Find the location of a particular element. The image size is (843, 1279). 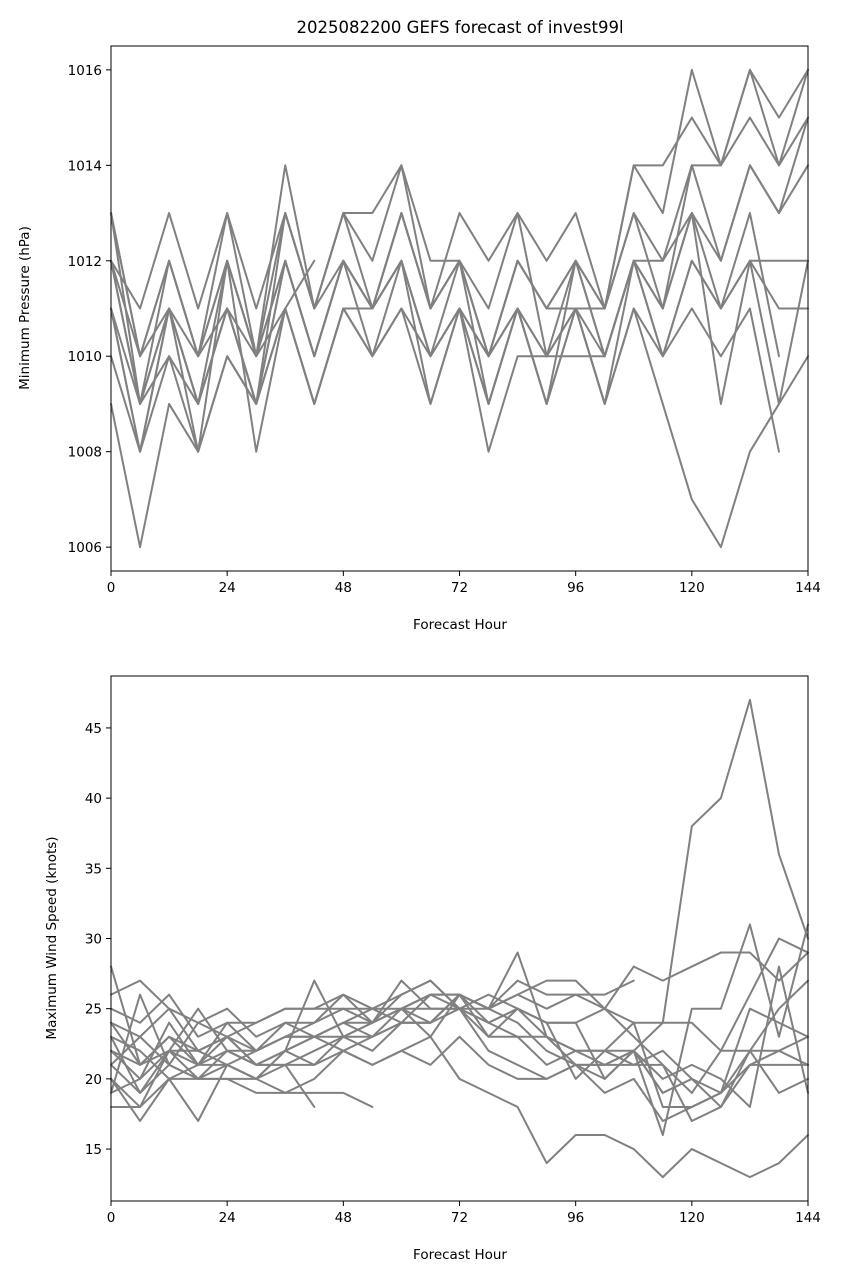

wind-y-tick-label: 25 is located at coordinates (93, 1010).